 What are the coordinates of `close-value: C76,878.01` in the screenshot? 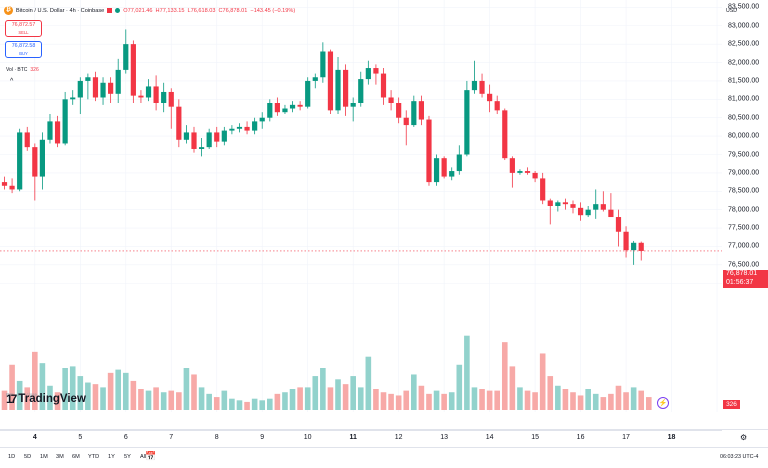 It's located at (233, 10).